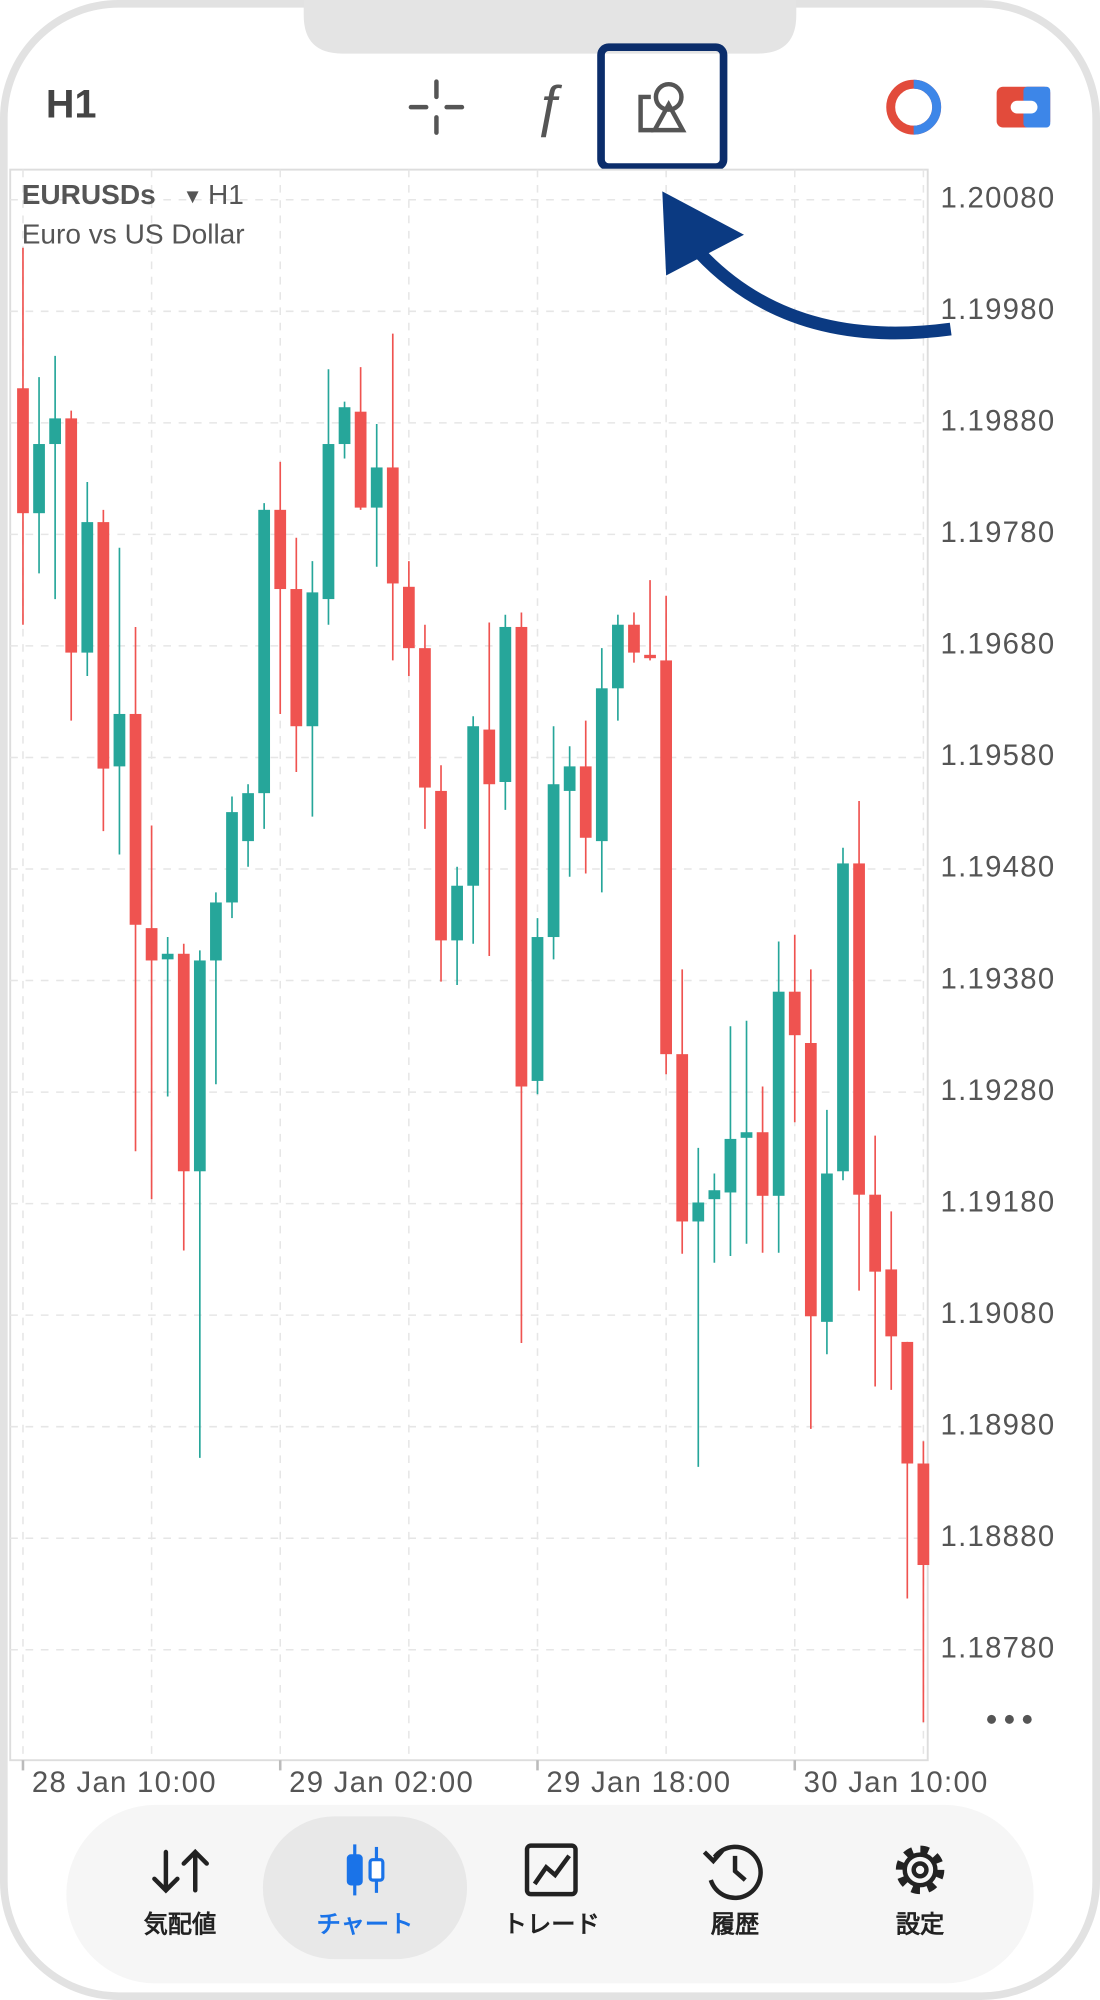 The width and height of the screenshot is (1100, 2000). What do you see at coordinates (365, 1891) in the screenshot?
I see `nav-chart: チャート` at bounding box center [365, 1891].